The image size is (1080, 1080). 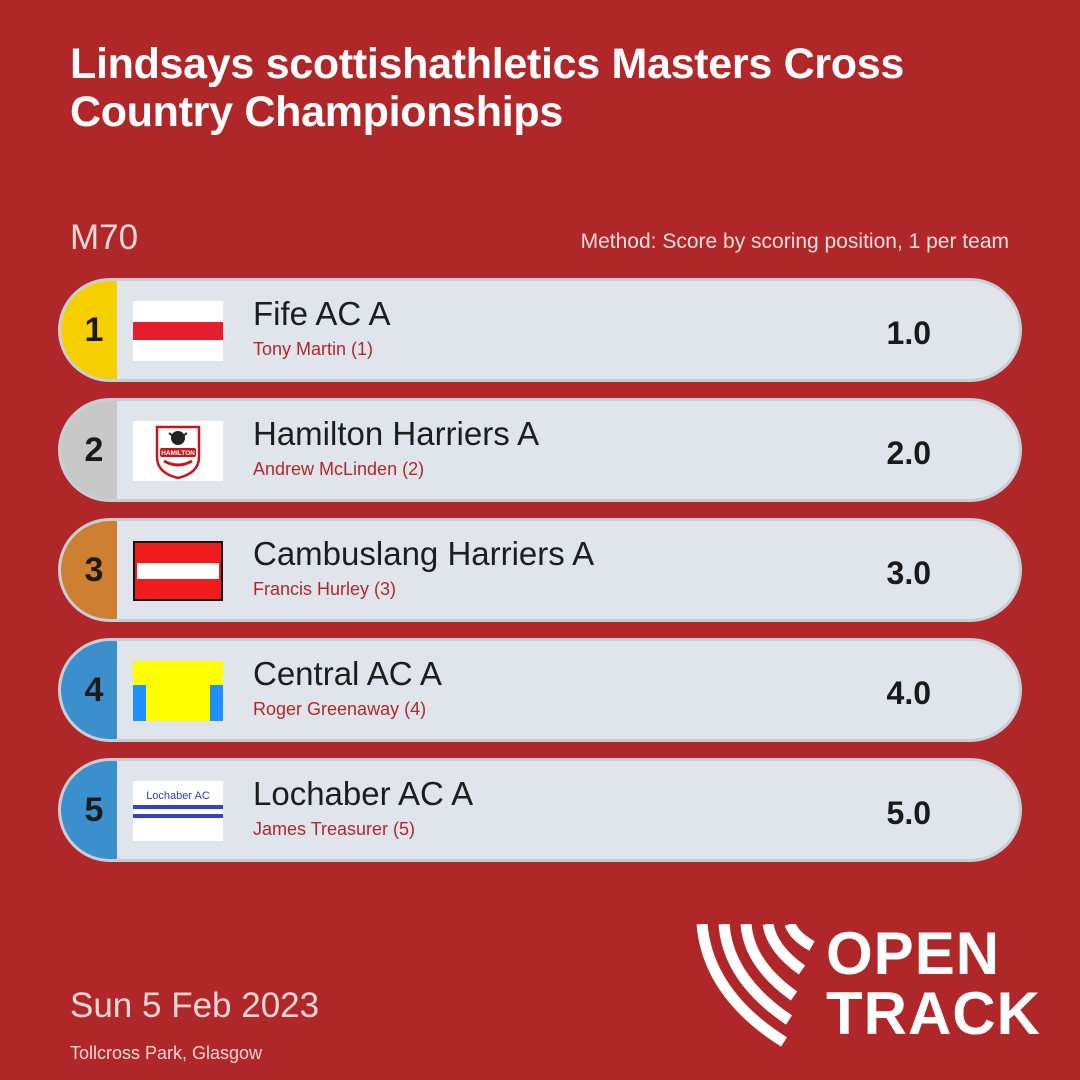 I want to click on team-score: 5.0, so click(x=908, y=813).